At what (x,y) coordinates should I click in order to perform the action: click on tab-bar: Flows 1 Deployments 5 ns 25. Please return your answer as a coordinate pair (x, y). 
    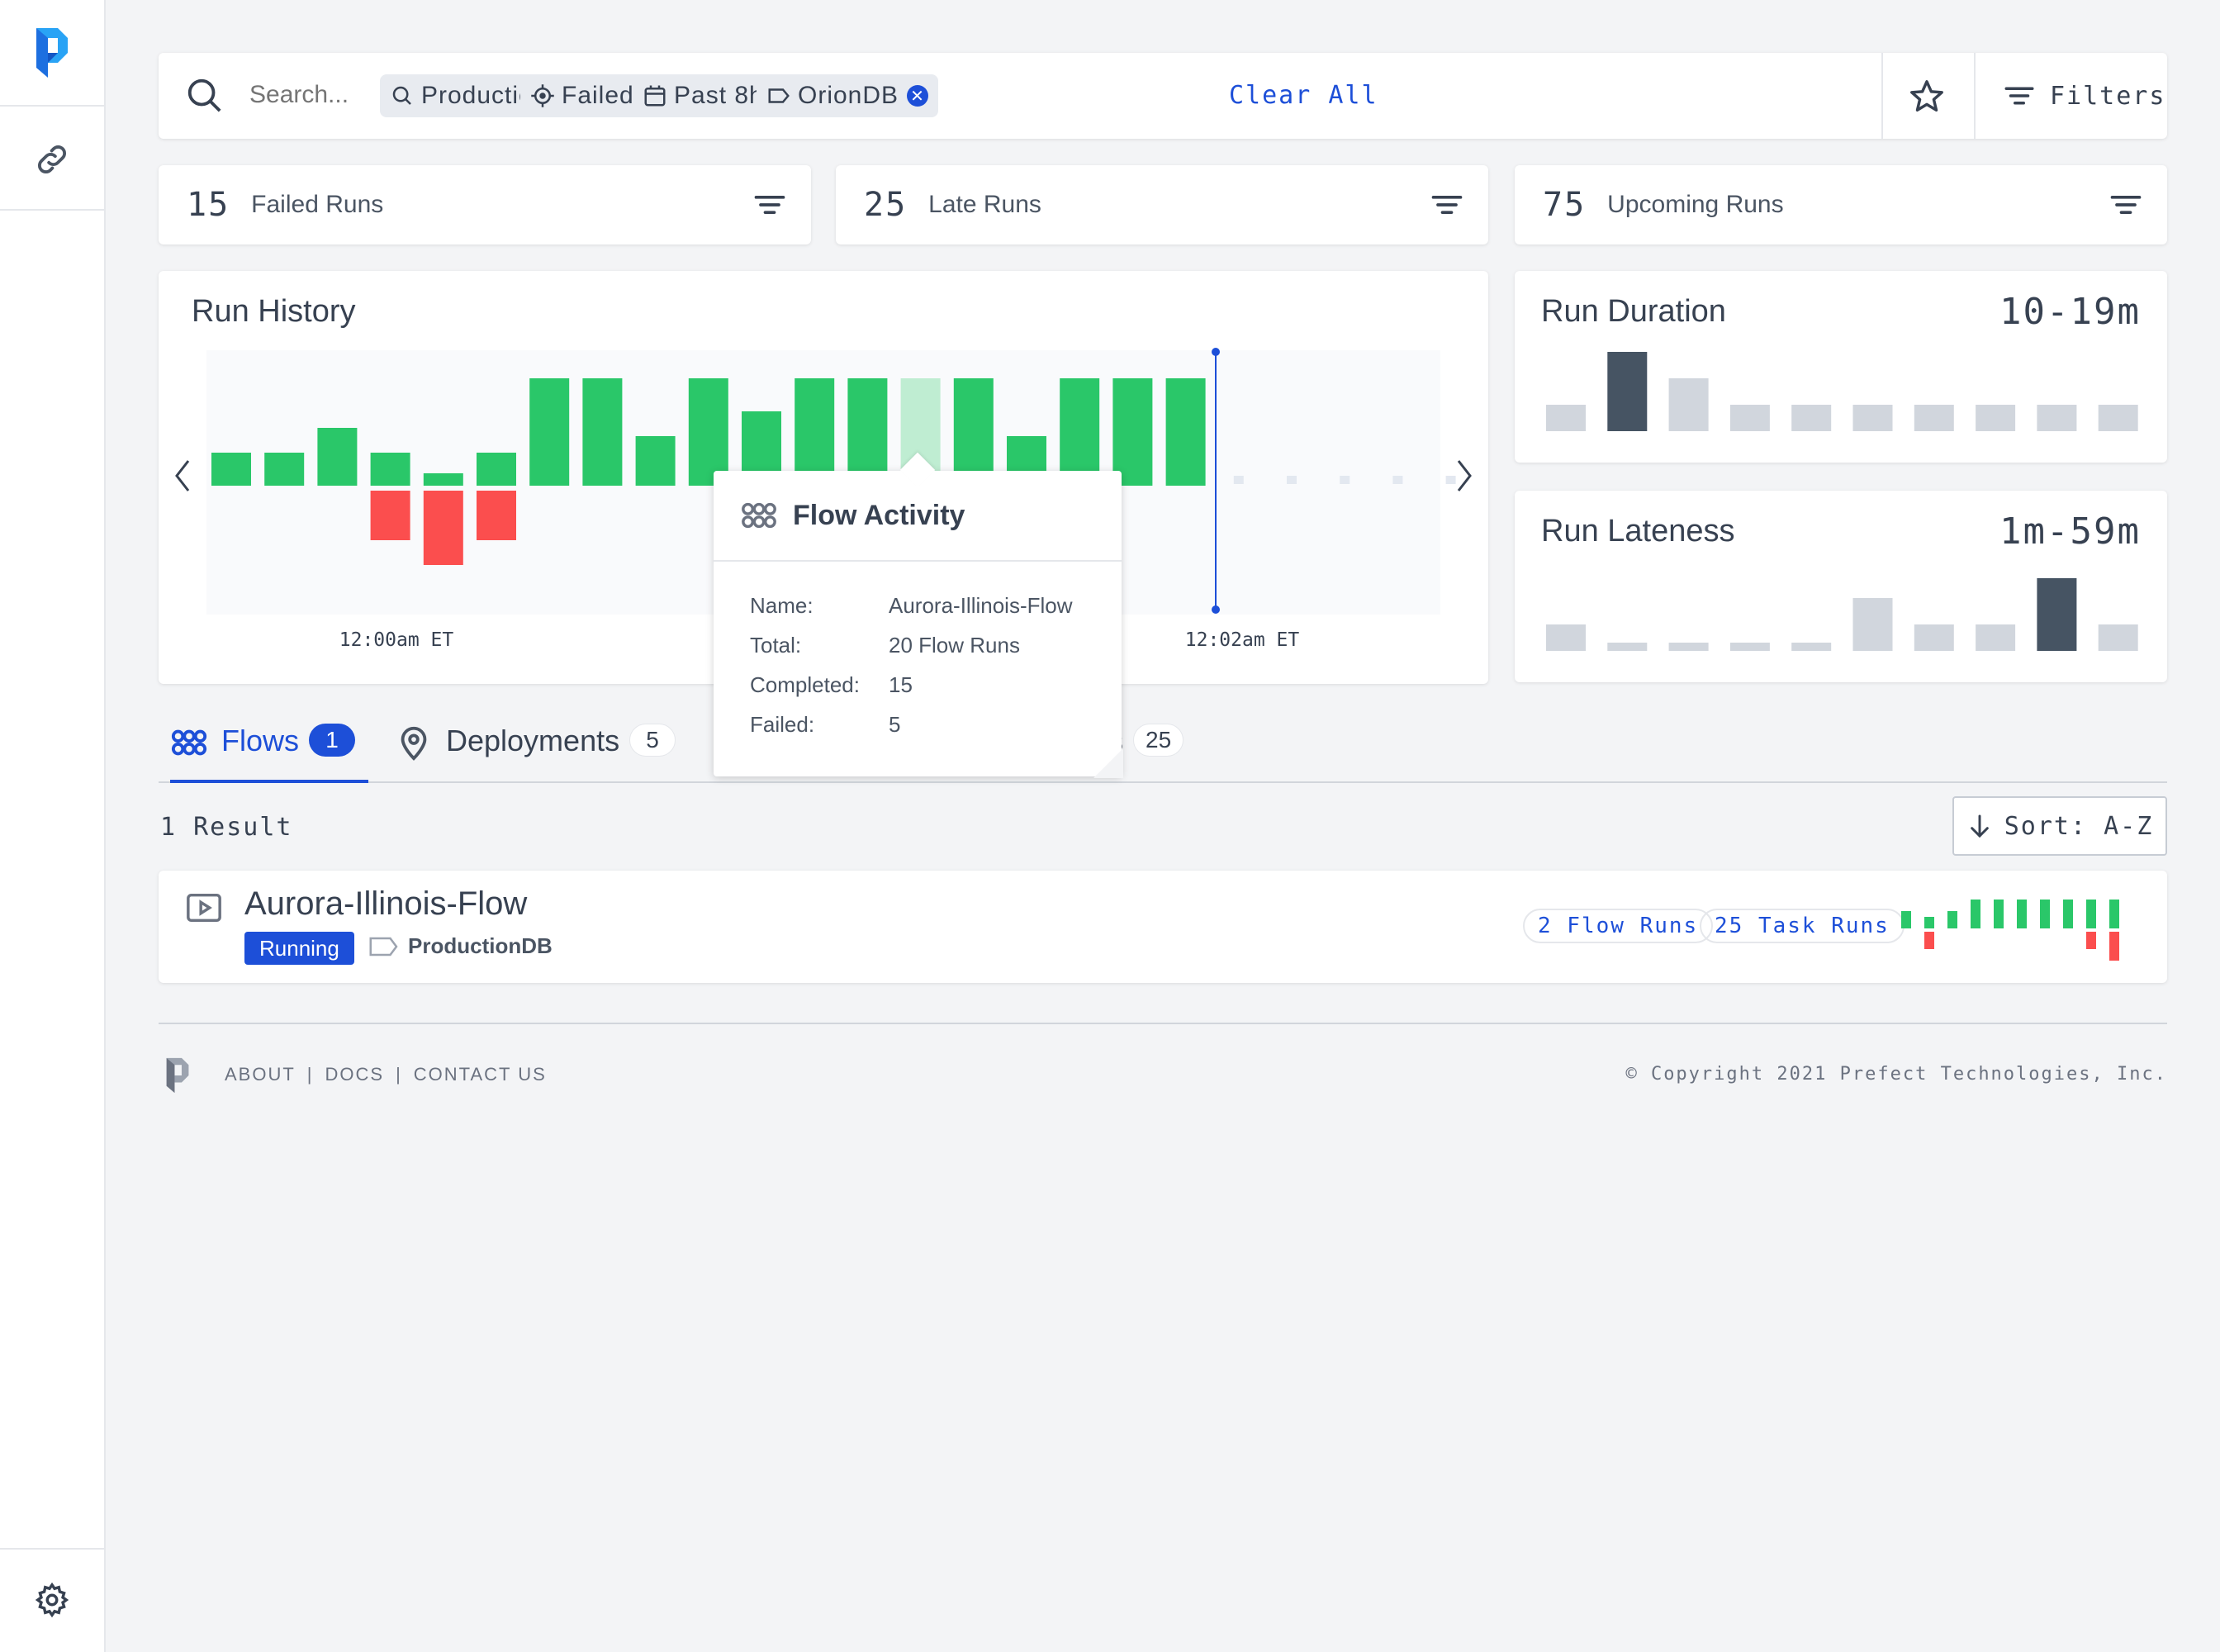
    Looking at the image, I should click on (1163, 747).